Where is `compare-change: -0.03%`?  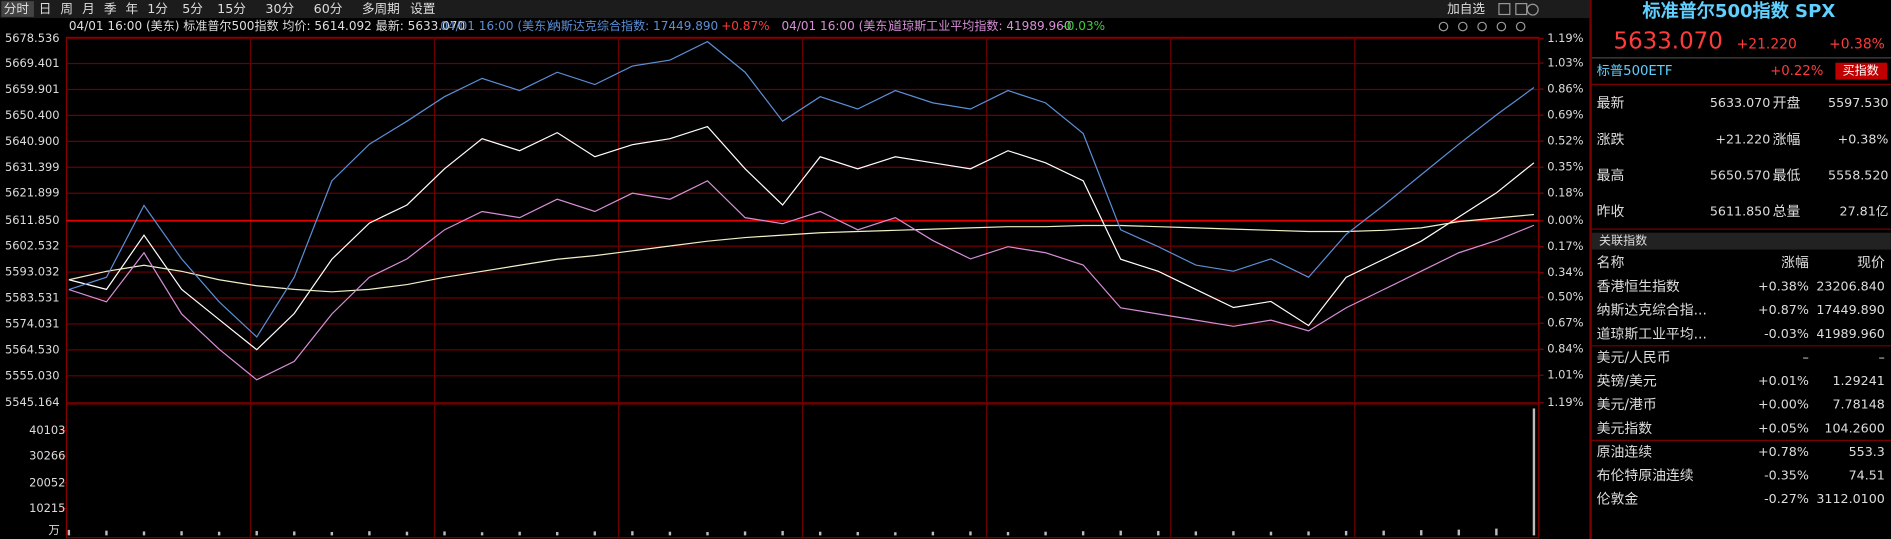
compare-change: -0.03% is located at coordinates (1083, 26).